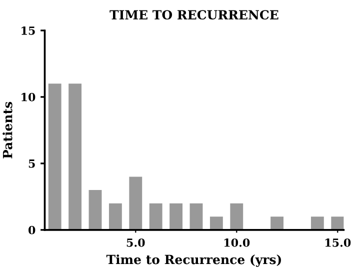 Image resolution: width=358 pixels, height=277 pixels. I want to click on y-tick-label: 10, so click(29, 97).